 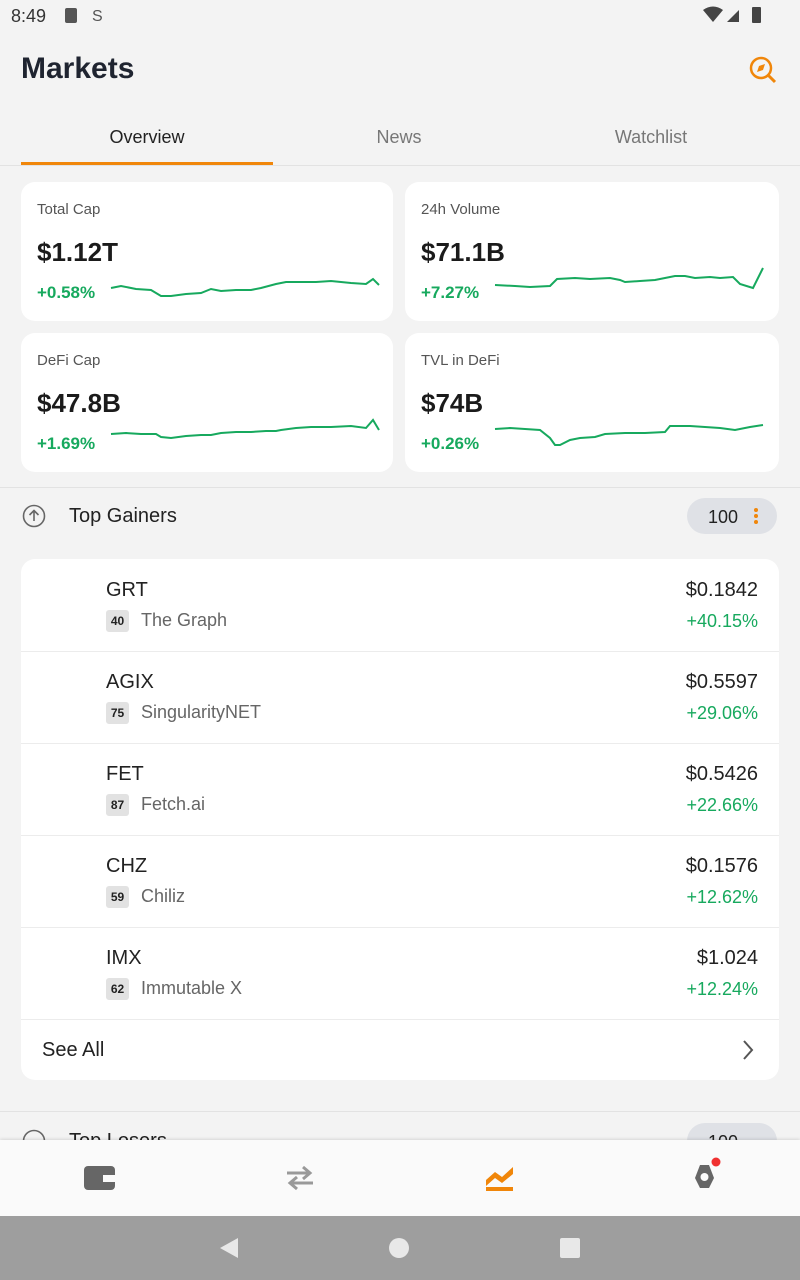 I want to click on stat-value: $71.1B, so click(x=463, y=252).